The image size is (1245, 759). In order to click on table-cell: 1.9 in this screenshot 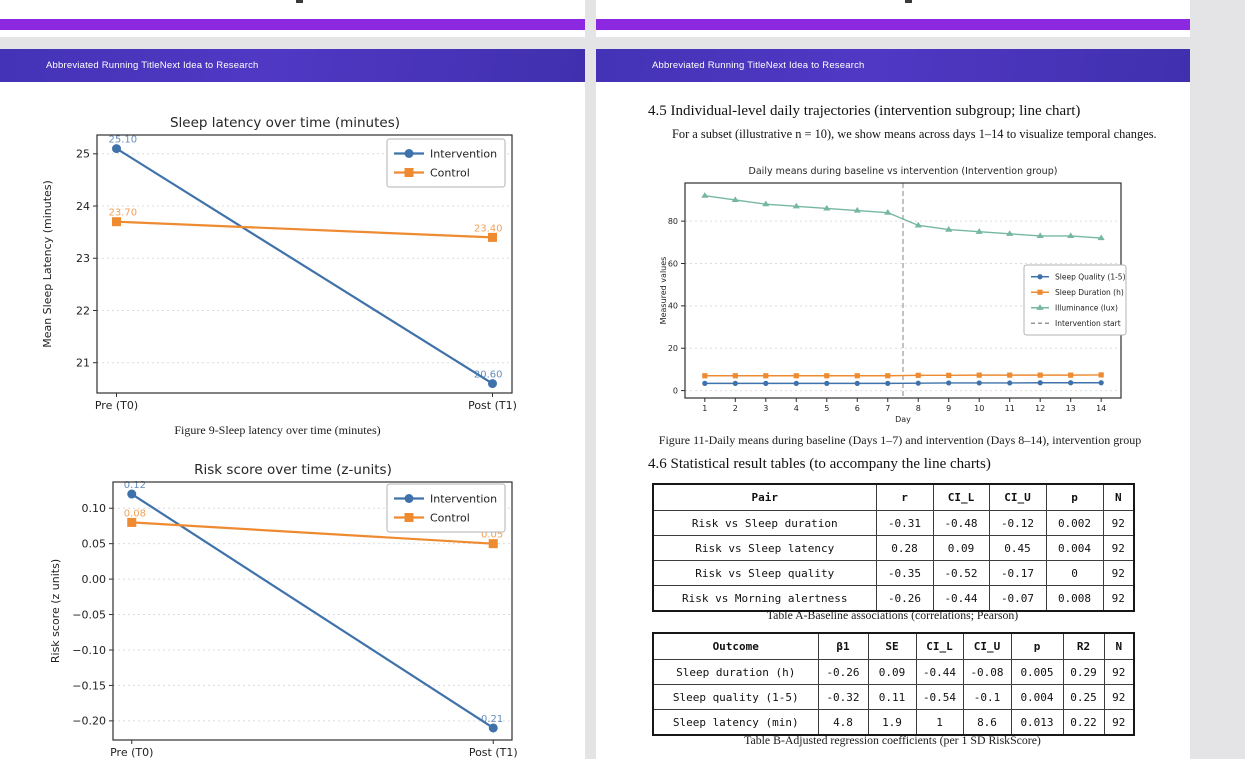, I will do `click(892, 722)`.